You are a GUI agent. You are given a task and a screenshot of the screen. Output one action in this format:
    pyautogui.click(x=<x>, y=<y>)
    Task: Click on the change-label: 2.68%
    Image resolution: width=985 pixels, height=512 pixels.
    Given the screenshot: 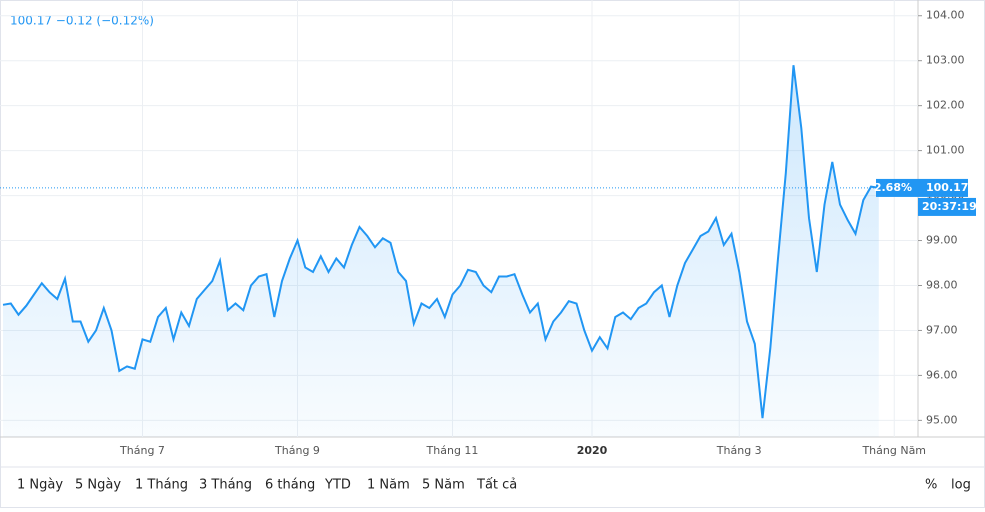 What is the action you would take?
    pyautogui.click(x=893, y=187)
    